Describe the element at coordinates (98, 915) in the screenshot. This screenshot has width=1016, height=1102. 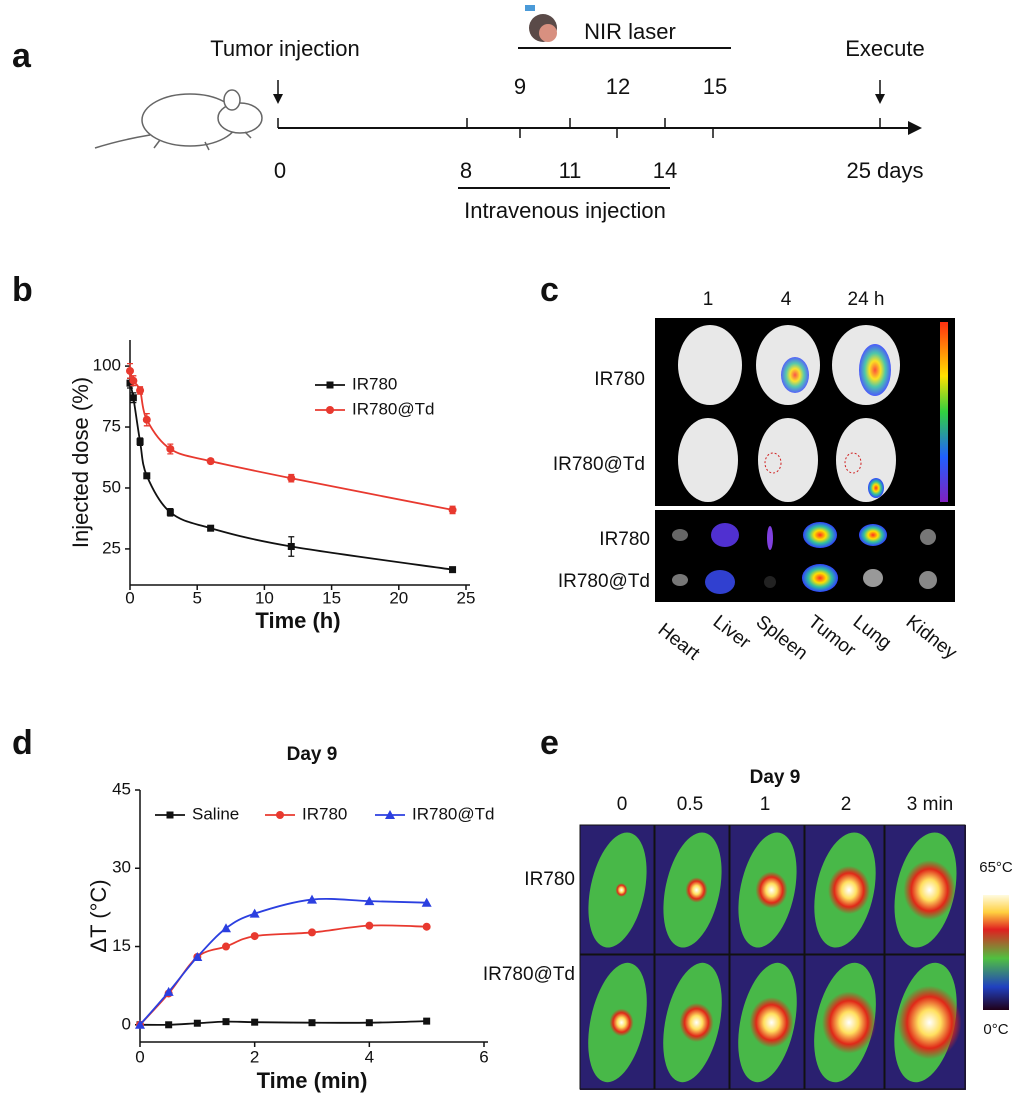
I see `y-axis-label: ΔT (°C)` at that location.